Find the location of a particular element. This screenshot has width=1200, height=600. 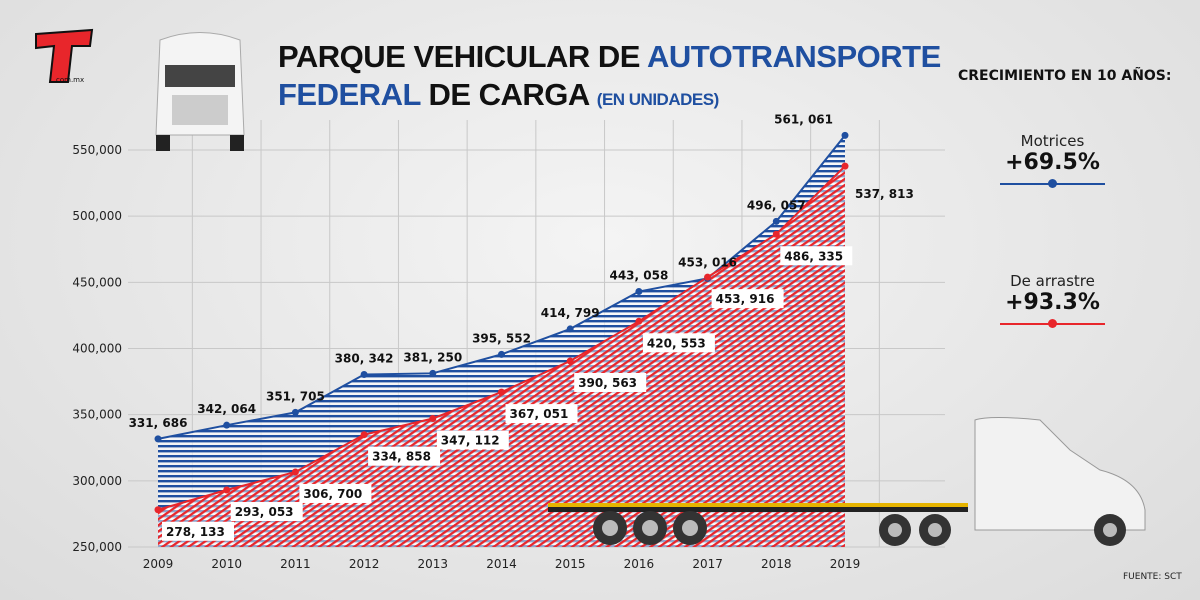

x-tick-label: 2016 is located at coordinates (639, 564).